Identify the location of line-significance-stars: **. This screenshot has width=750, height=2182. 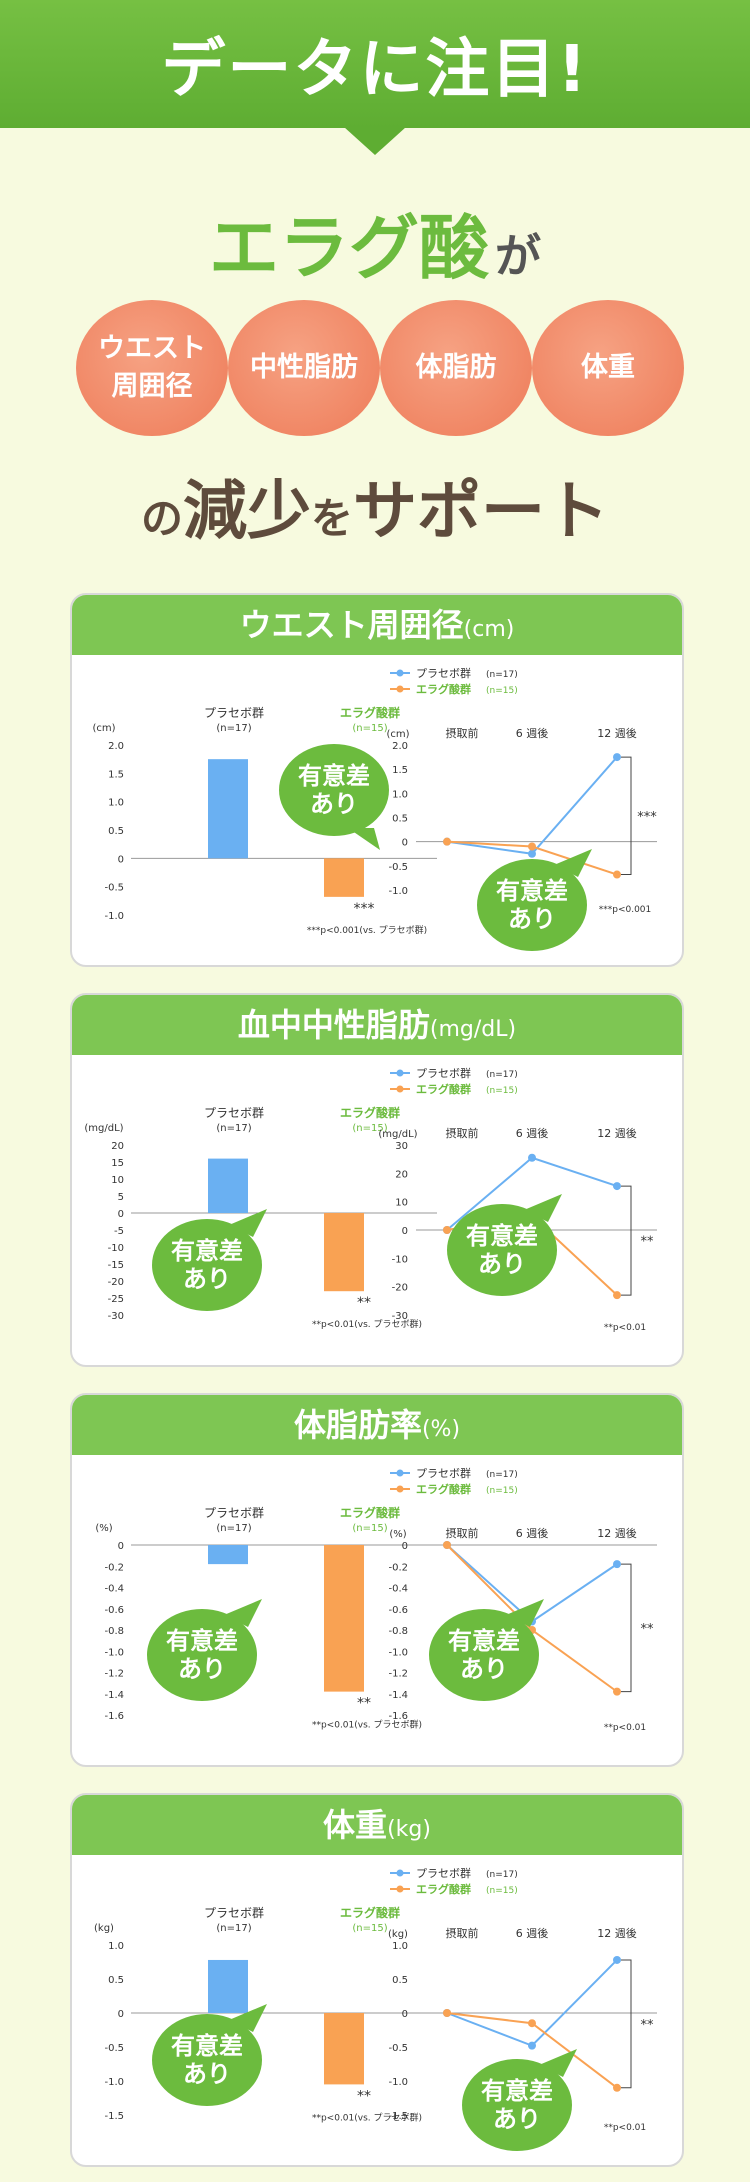
(648, 1629).